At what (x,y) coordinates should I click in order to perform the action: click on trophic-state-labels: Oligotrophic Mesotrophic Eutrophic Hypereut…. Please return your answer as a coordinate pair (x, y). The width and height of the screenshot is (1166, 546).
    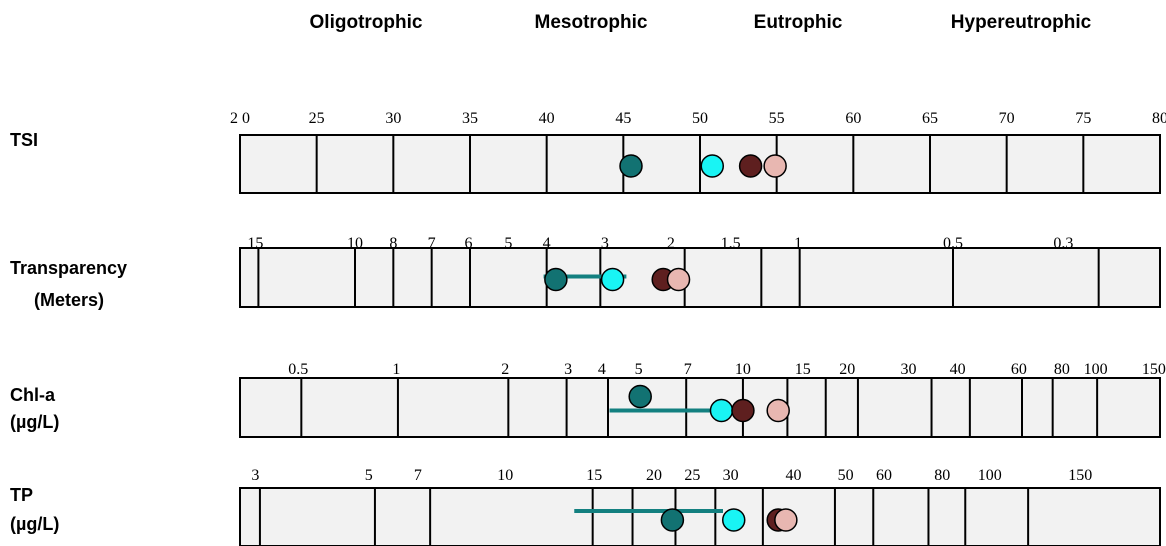
    Looking at the image, I should click on (701, 22).